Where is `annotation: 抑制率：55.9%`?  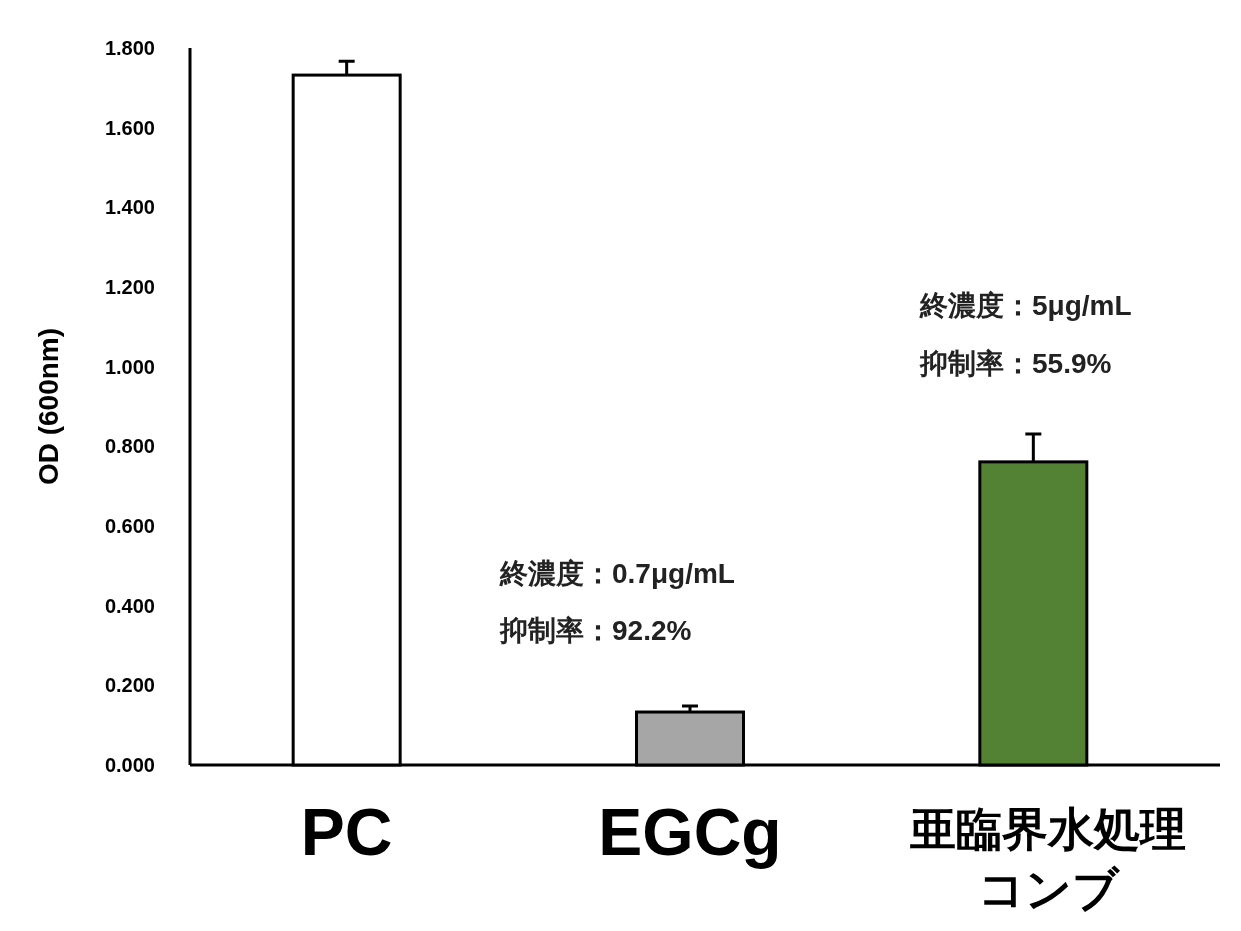 annotation: 抑制率：55.9% is located at coordinates (1015, 363).